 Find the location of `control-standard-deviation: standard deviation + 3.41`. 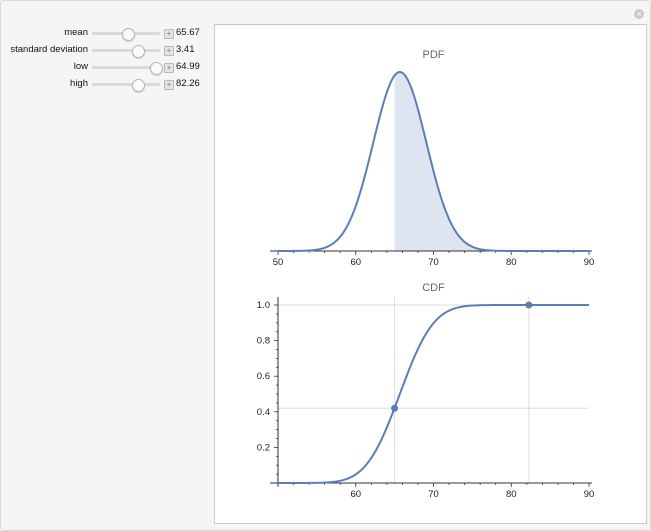

control-standard-deviation: standard deviation + 3.41 is located at coordinates (106, 50).